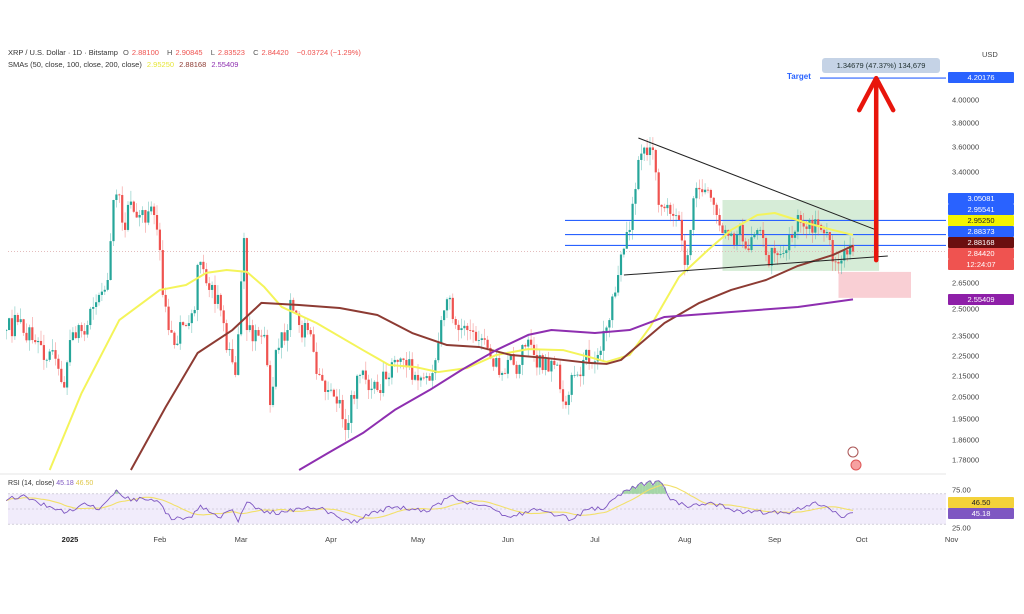  I want to click on sma-label: SMAs (50, close, 100, close, 200, close), so click(75, 64).